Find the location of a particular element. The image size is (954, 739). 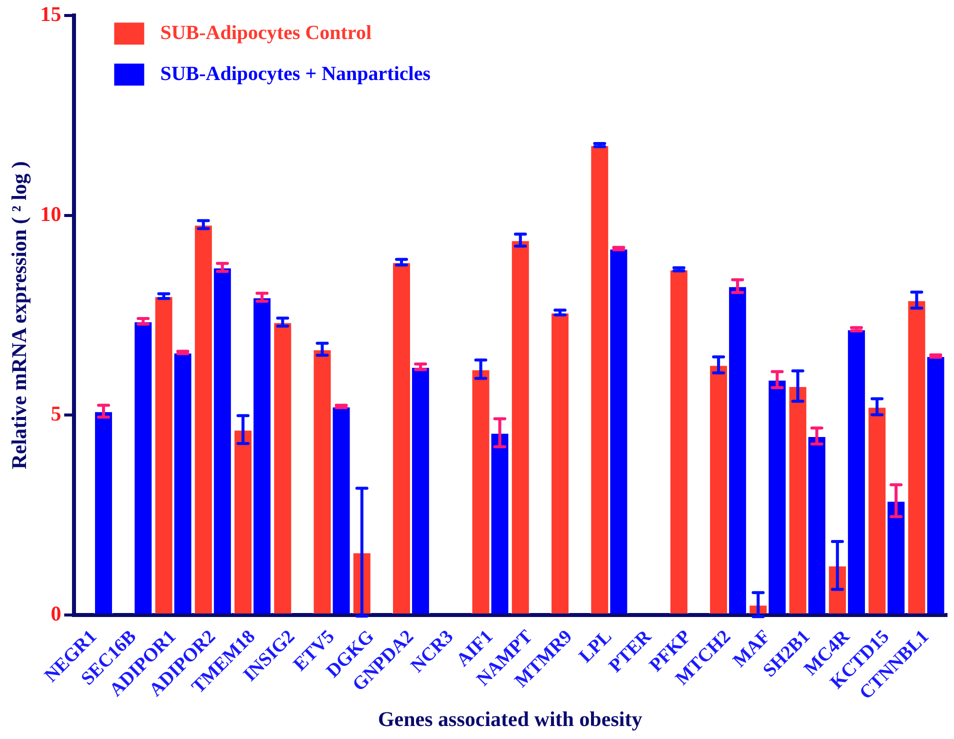

y-axis-title: Relative mRNA expression ( ² log ) is located at coordinates (19, 315).